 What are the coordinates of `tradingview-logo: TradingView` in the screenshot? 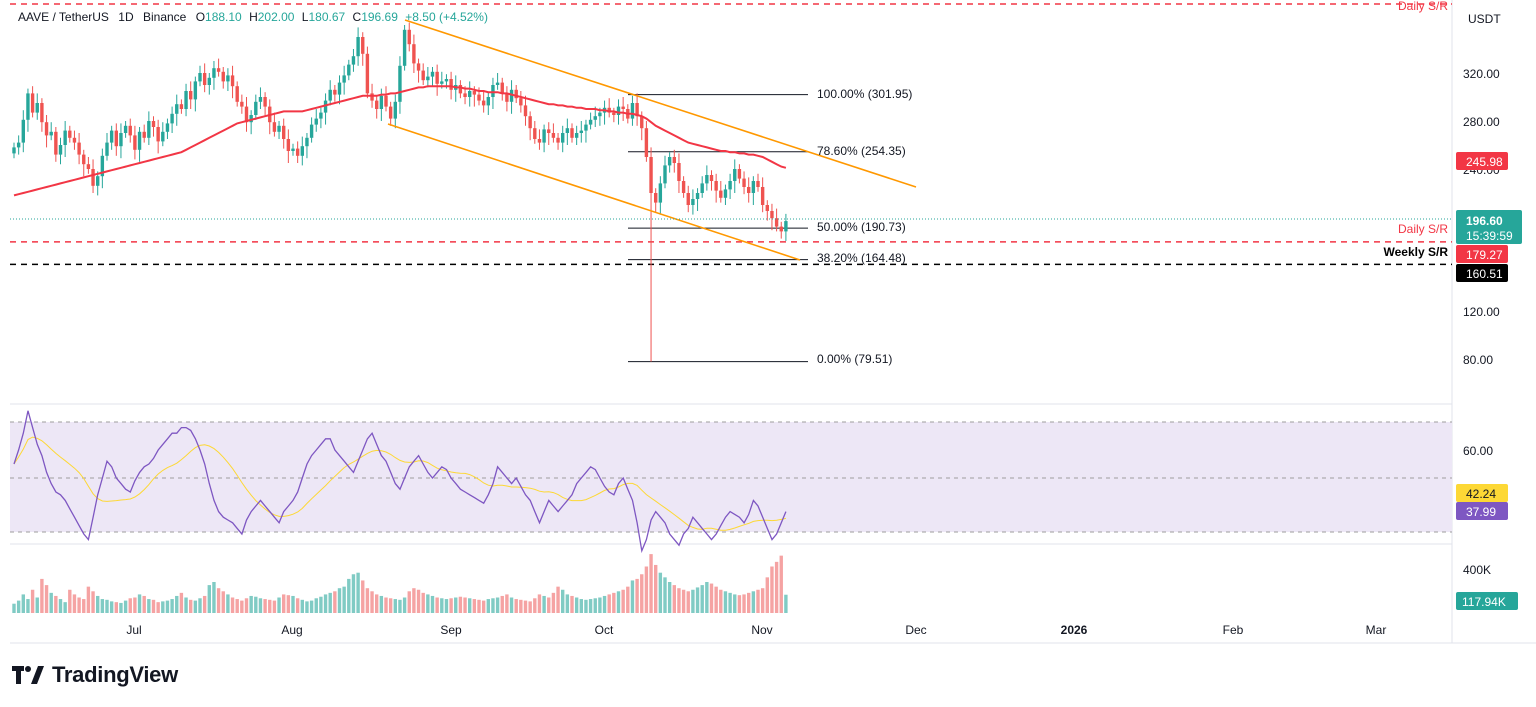 It's located at (95, 675).